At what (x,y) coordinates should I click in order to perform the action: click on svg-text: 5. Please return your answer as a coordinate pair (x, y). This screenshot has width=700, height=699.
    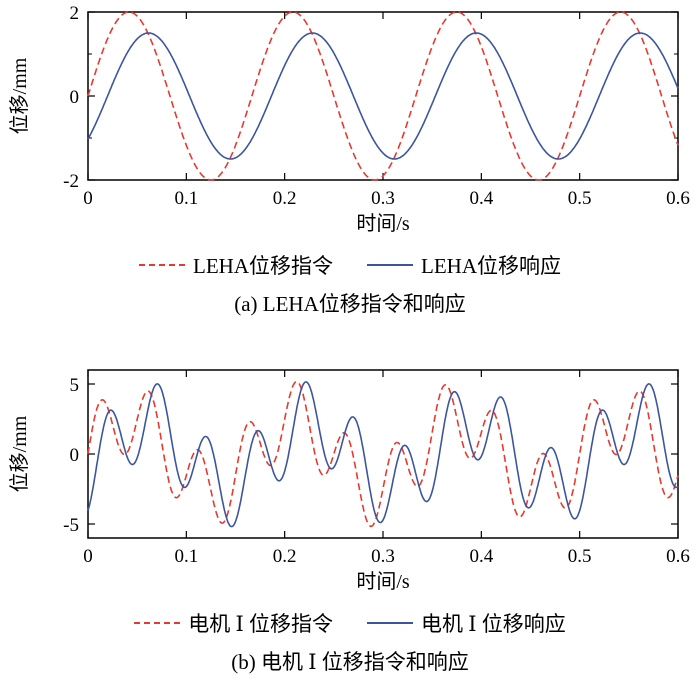
    Looking at the image, I should click on (75, 385).